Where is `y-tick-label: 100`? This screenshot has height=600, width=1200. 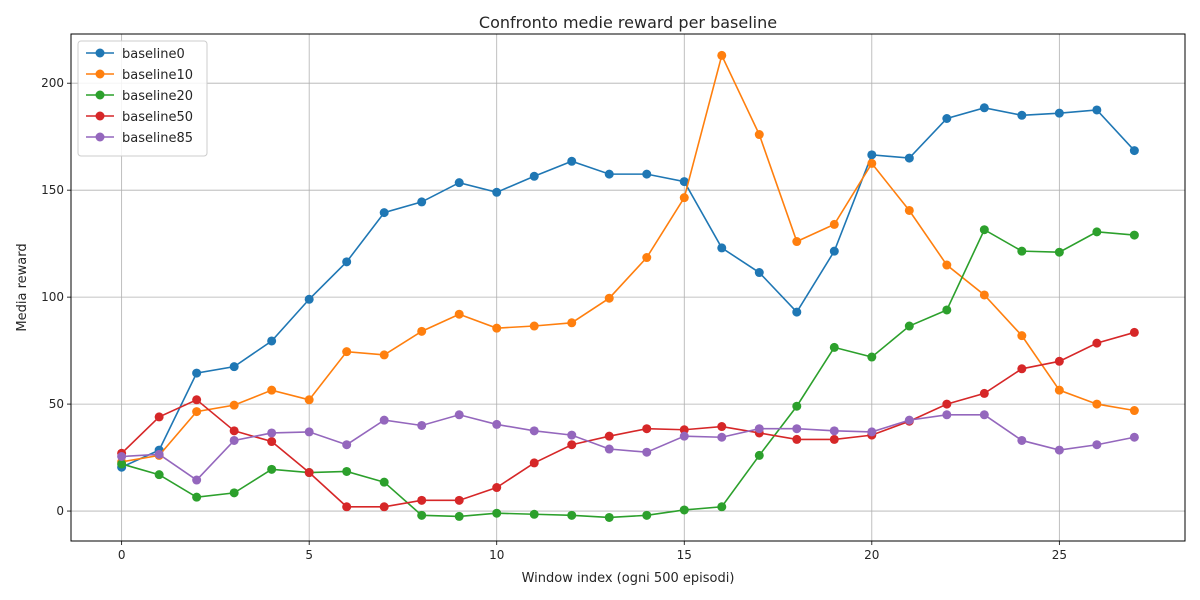 y-tick-label: 100 is located at coordinates (52, 297).